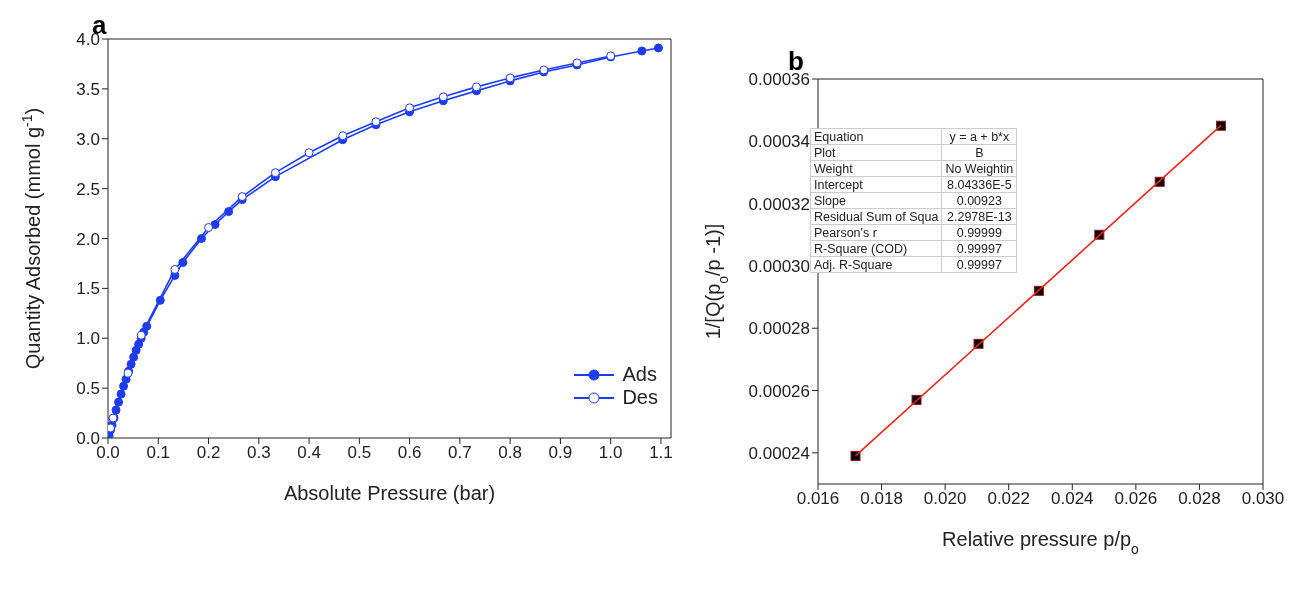 The width and height of the screenshot is (1306, 592). I want to click on annotation: R-Square (COD), so click(876, 248).